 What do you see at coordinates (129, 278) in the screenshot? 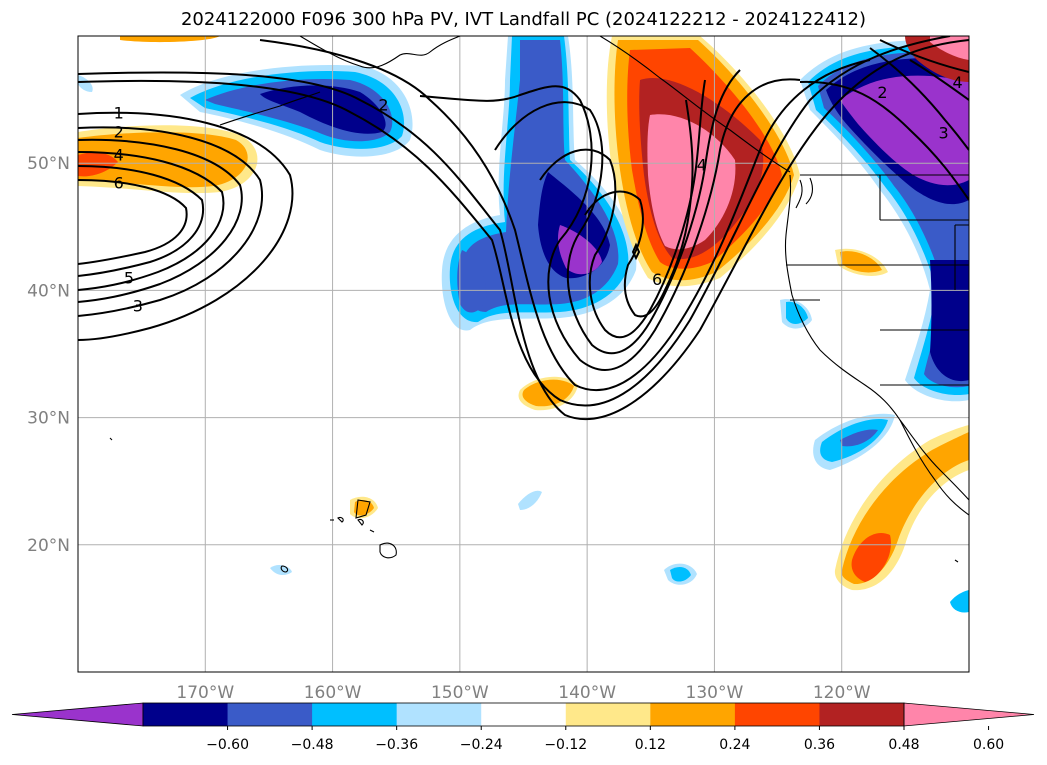
I see `contour-label: 5` at bounding box center [129, 278].